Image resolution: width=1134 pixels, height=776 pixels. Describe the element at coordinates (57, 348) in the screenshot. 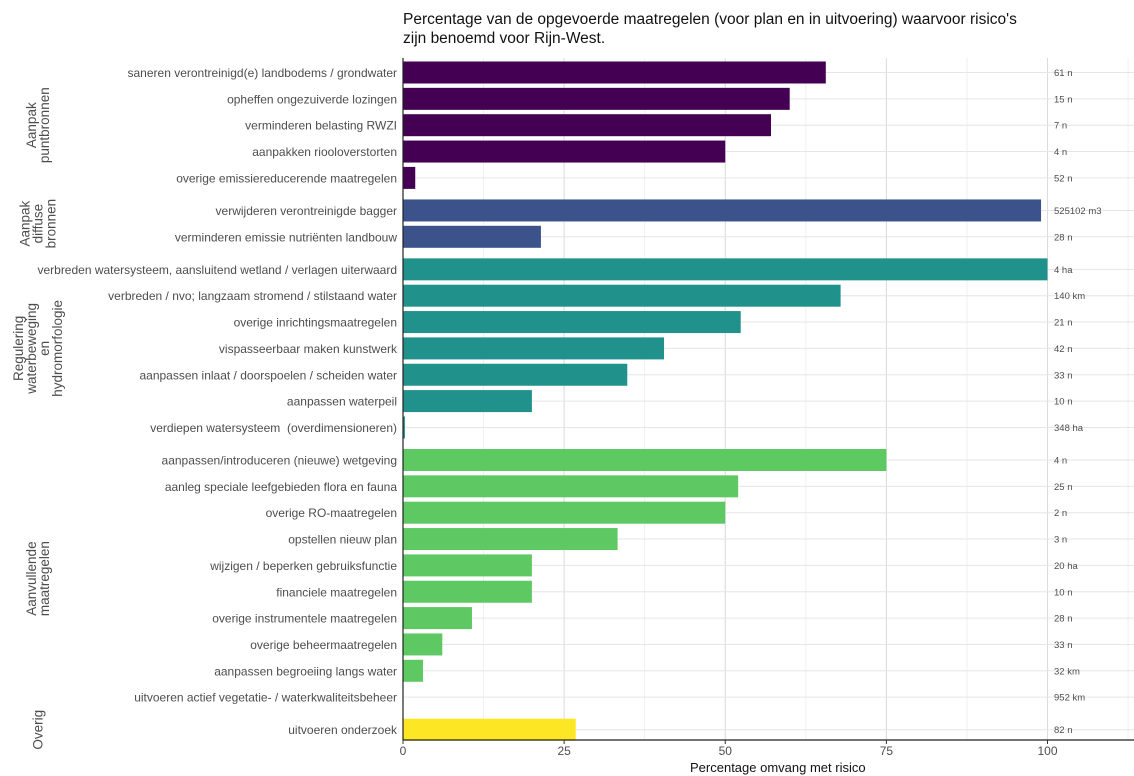

I see `group-label-line: hydromorfologie` at that location.